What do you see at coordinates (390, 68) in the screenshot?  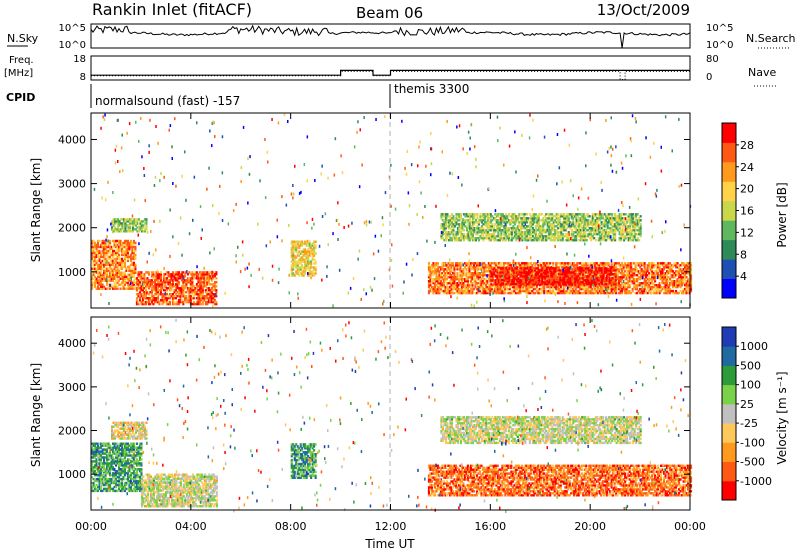 I see `freq-frame` at bounding box center [390, 68].